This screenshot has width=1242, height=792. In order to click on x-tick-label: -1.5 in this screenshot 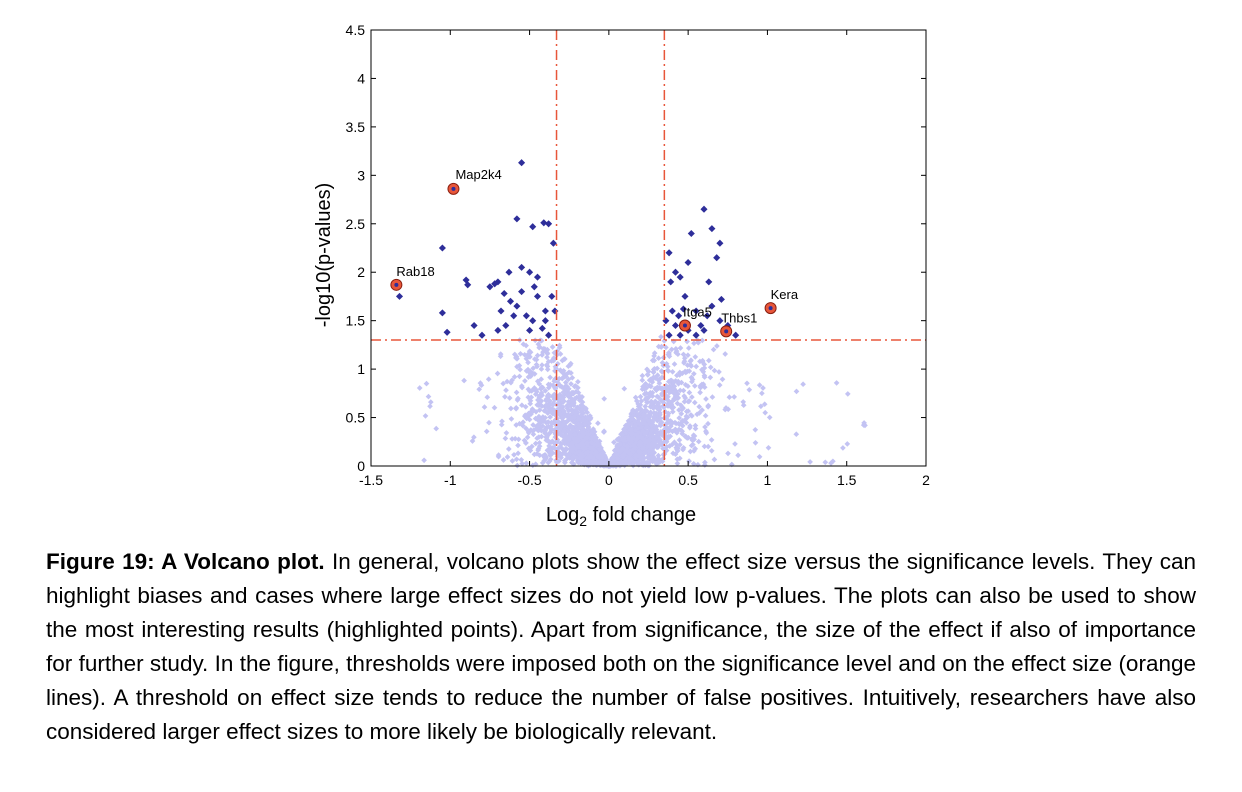, I will do `click(371, 480)`.